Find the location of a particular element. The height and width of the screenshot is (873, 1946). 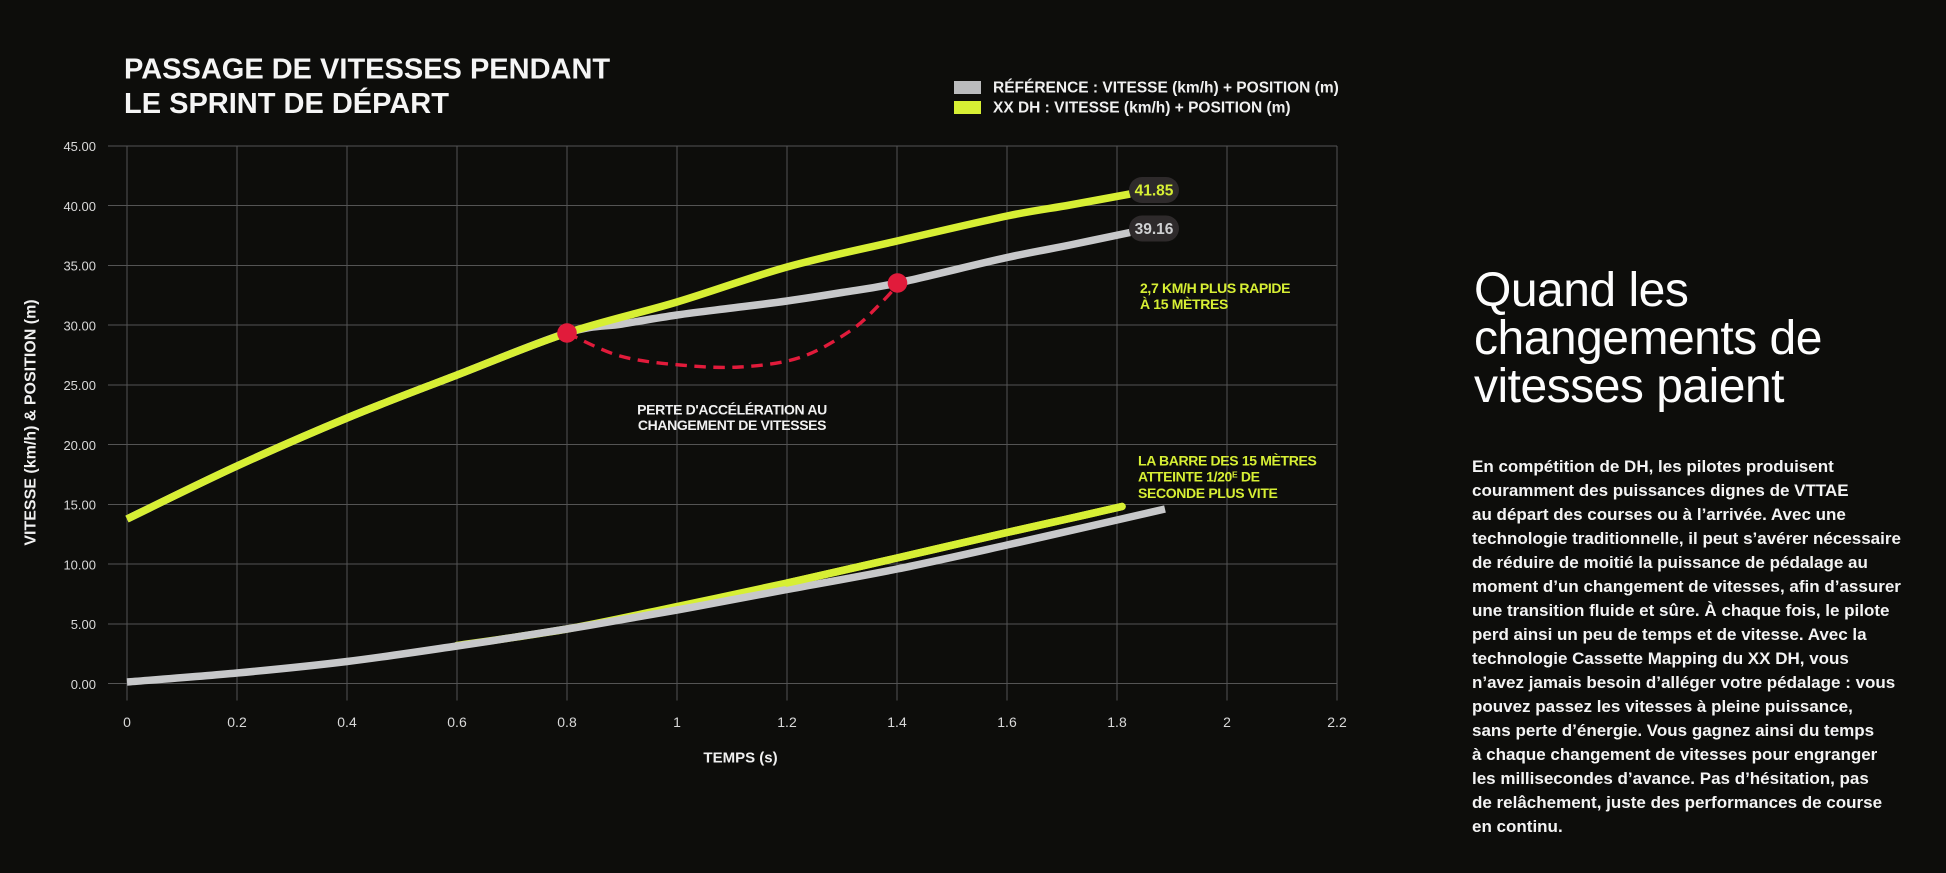

svg-text:XX DH : VITESSE (km/h) + POSIT: XX DH : VITESSE (km/h) + POSITION (m) is located at coordinates (1142, 108).